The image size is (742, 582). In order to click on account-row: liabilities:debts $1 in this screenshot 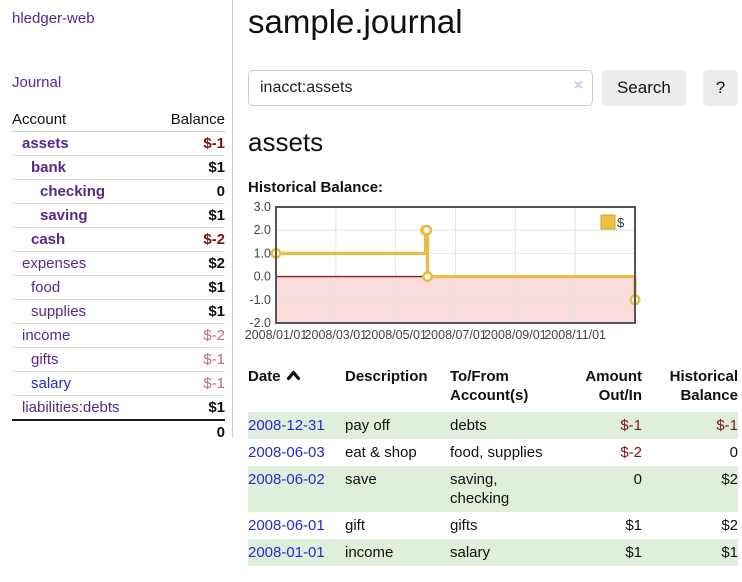, I will do `click(118, 408)`.